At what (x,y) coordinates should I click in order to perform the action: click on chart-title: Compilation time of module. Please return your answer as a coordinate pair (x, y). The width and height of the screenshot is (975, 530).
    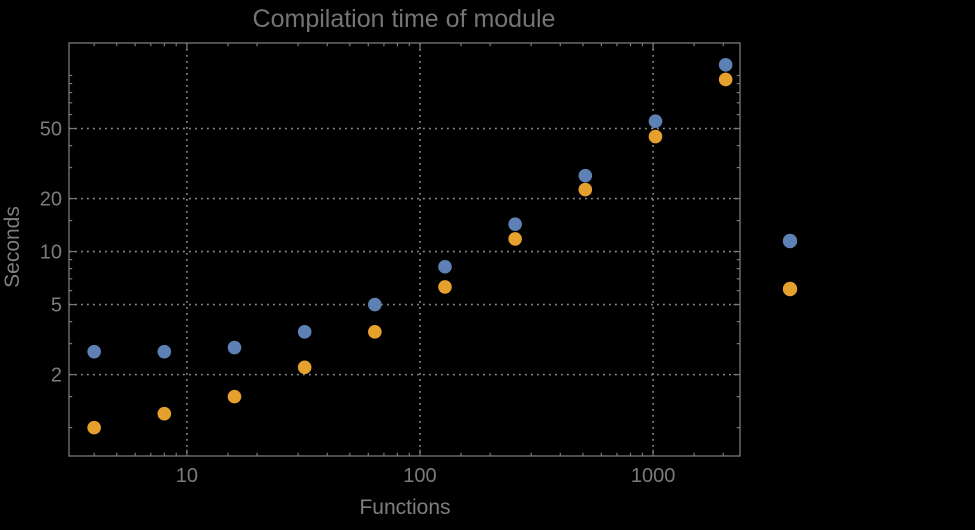
    Looking at the image, I should click on (404, 19).